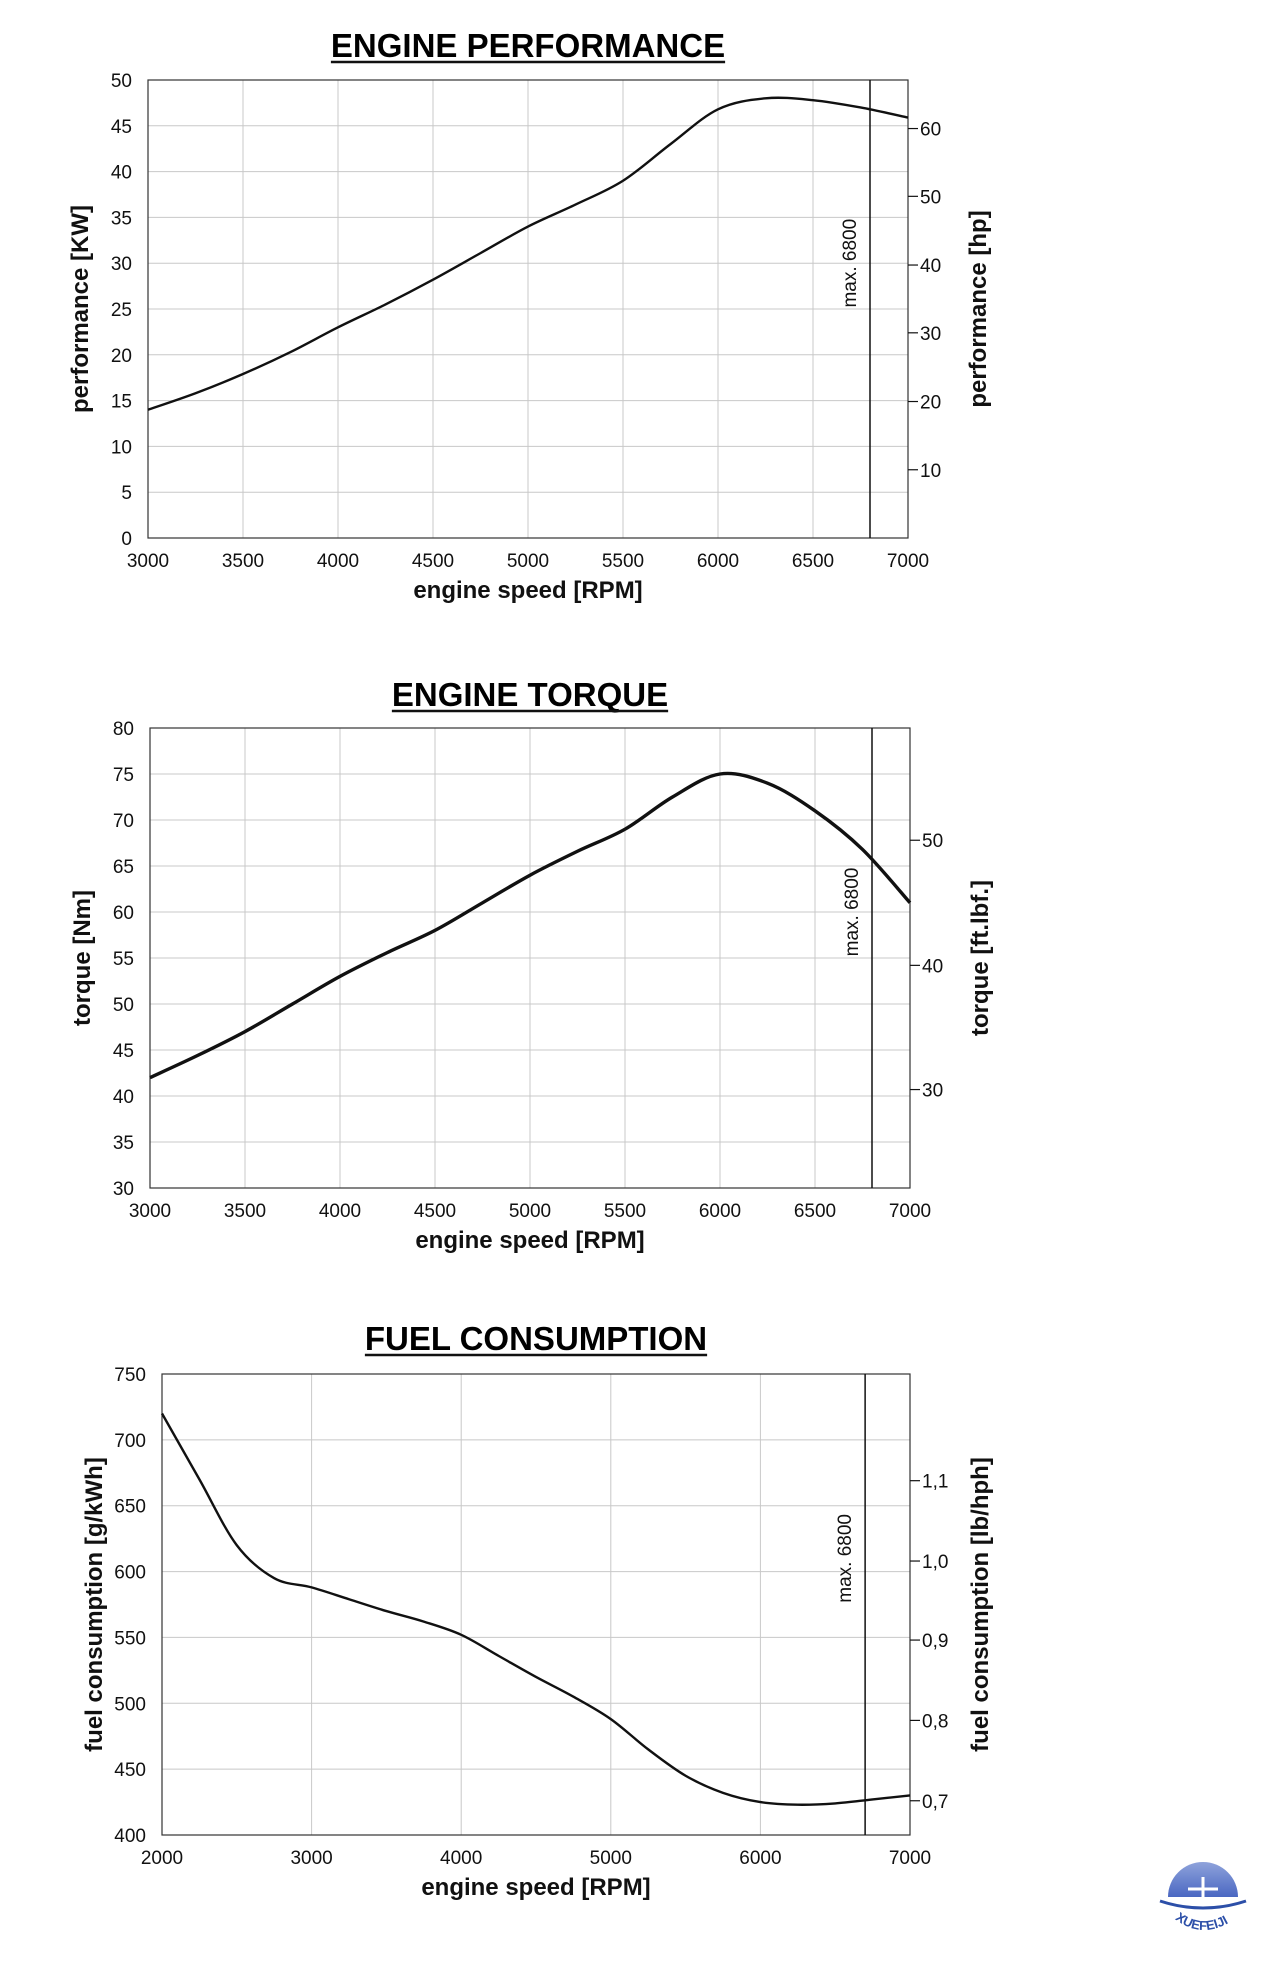  I want to click on right-tick-label: 0,9, so click(935, 1641).